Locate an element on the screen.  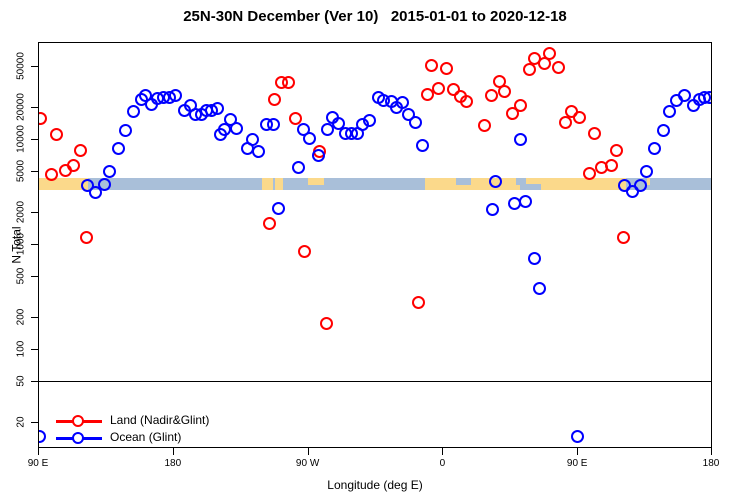
y-tick-label: 50 is located at coordinates (21, 381).